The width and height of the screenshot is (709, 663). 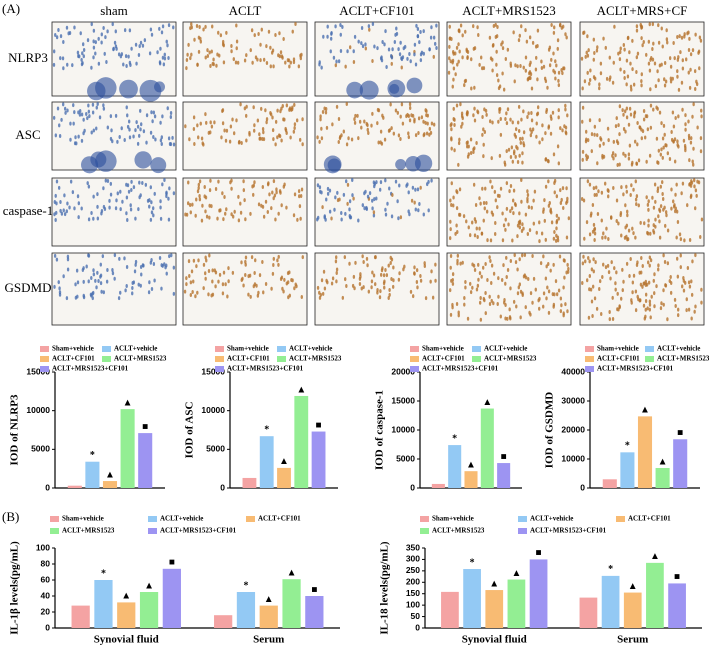 I want to click on y-tick-label: 0, so click(x=222, y=487).